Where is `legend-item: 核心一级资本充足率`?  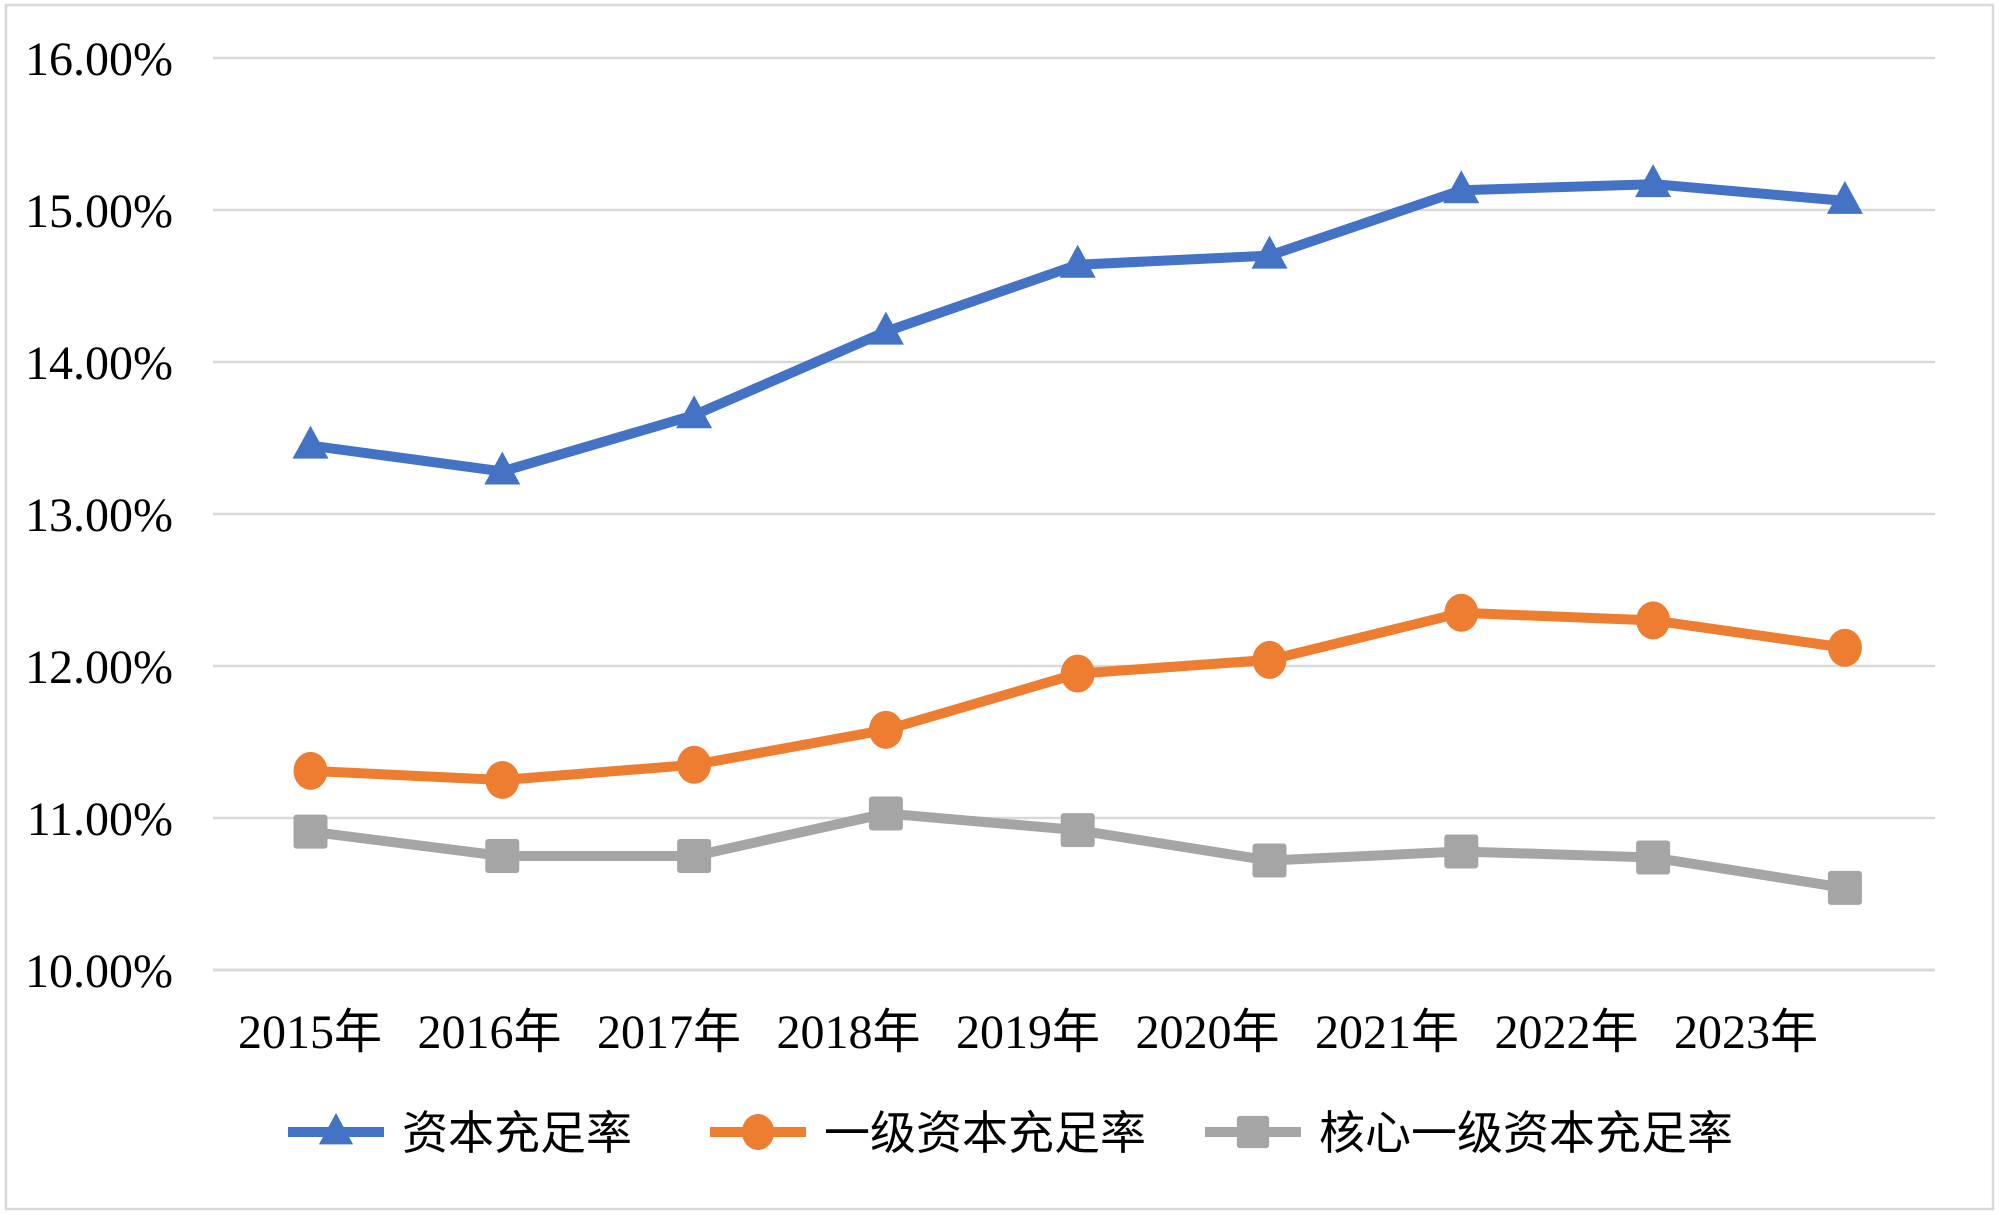
legend-item: 核心一级资本充足率 is located at coordinates (1469, 1133).